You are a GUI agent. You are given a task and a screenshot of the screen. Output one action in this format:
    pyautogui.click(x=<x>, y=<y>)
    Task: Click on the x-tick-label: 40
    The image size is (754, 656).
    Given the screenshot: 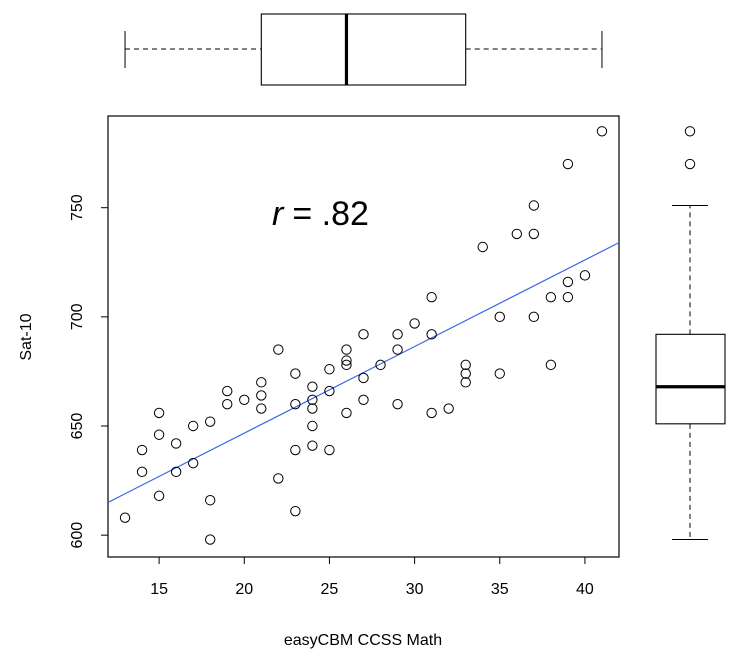 What is the action you would take?
    pyautogui.click(x=585, y=589)
    